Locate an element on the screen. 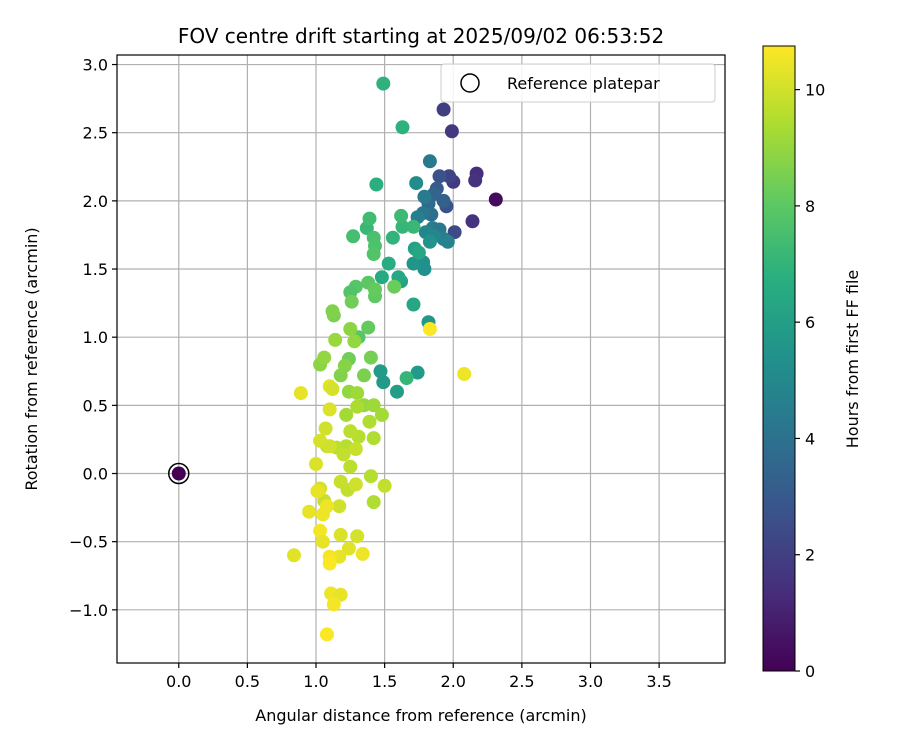 Image resolution: width=900 pixels, height=750 pixels. legend: Reference platepar is located at coordinates (578, 83).